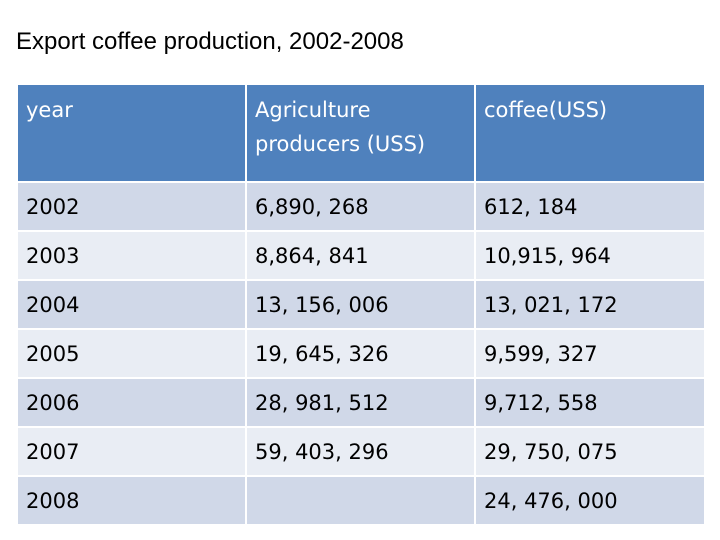  Describe the element at coordinates (590, 206) in the screenshot. I see `cell-coffee: 612, 184` at that location.